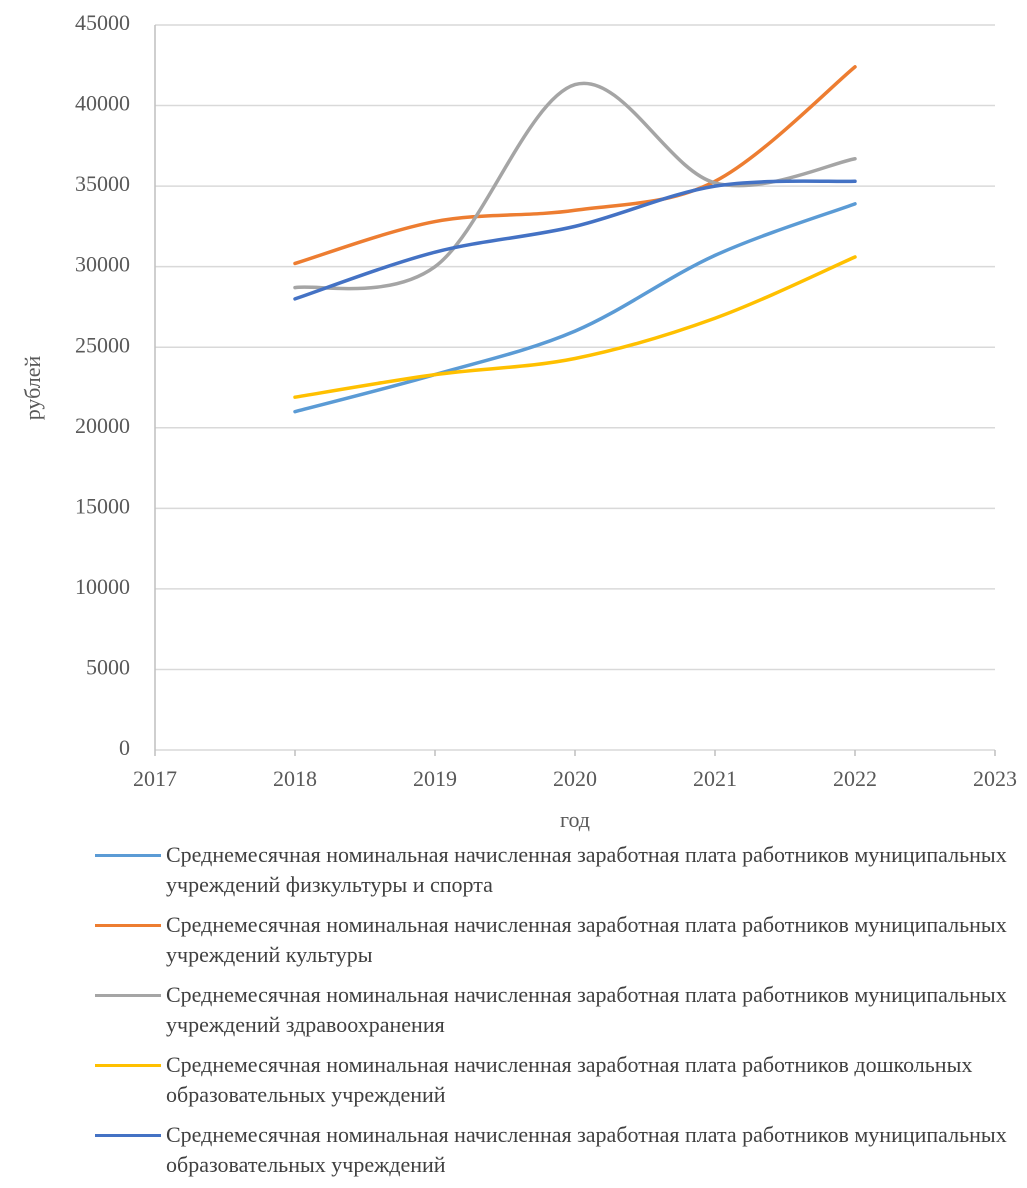  Describe the element at coordinates (995, 778) in the screenshot. I see `x-tick-label: 2023` at that location.